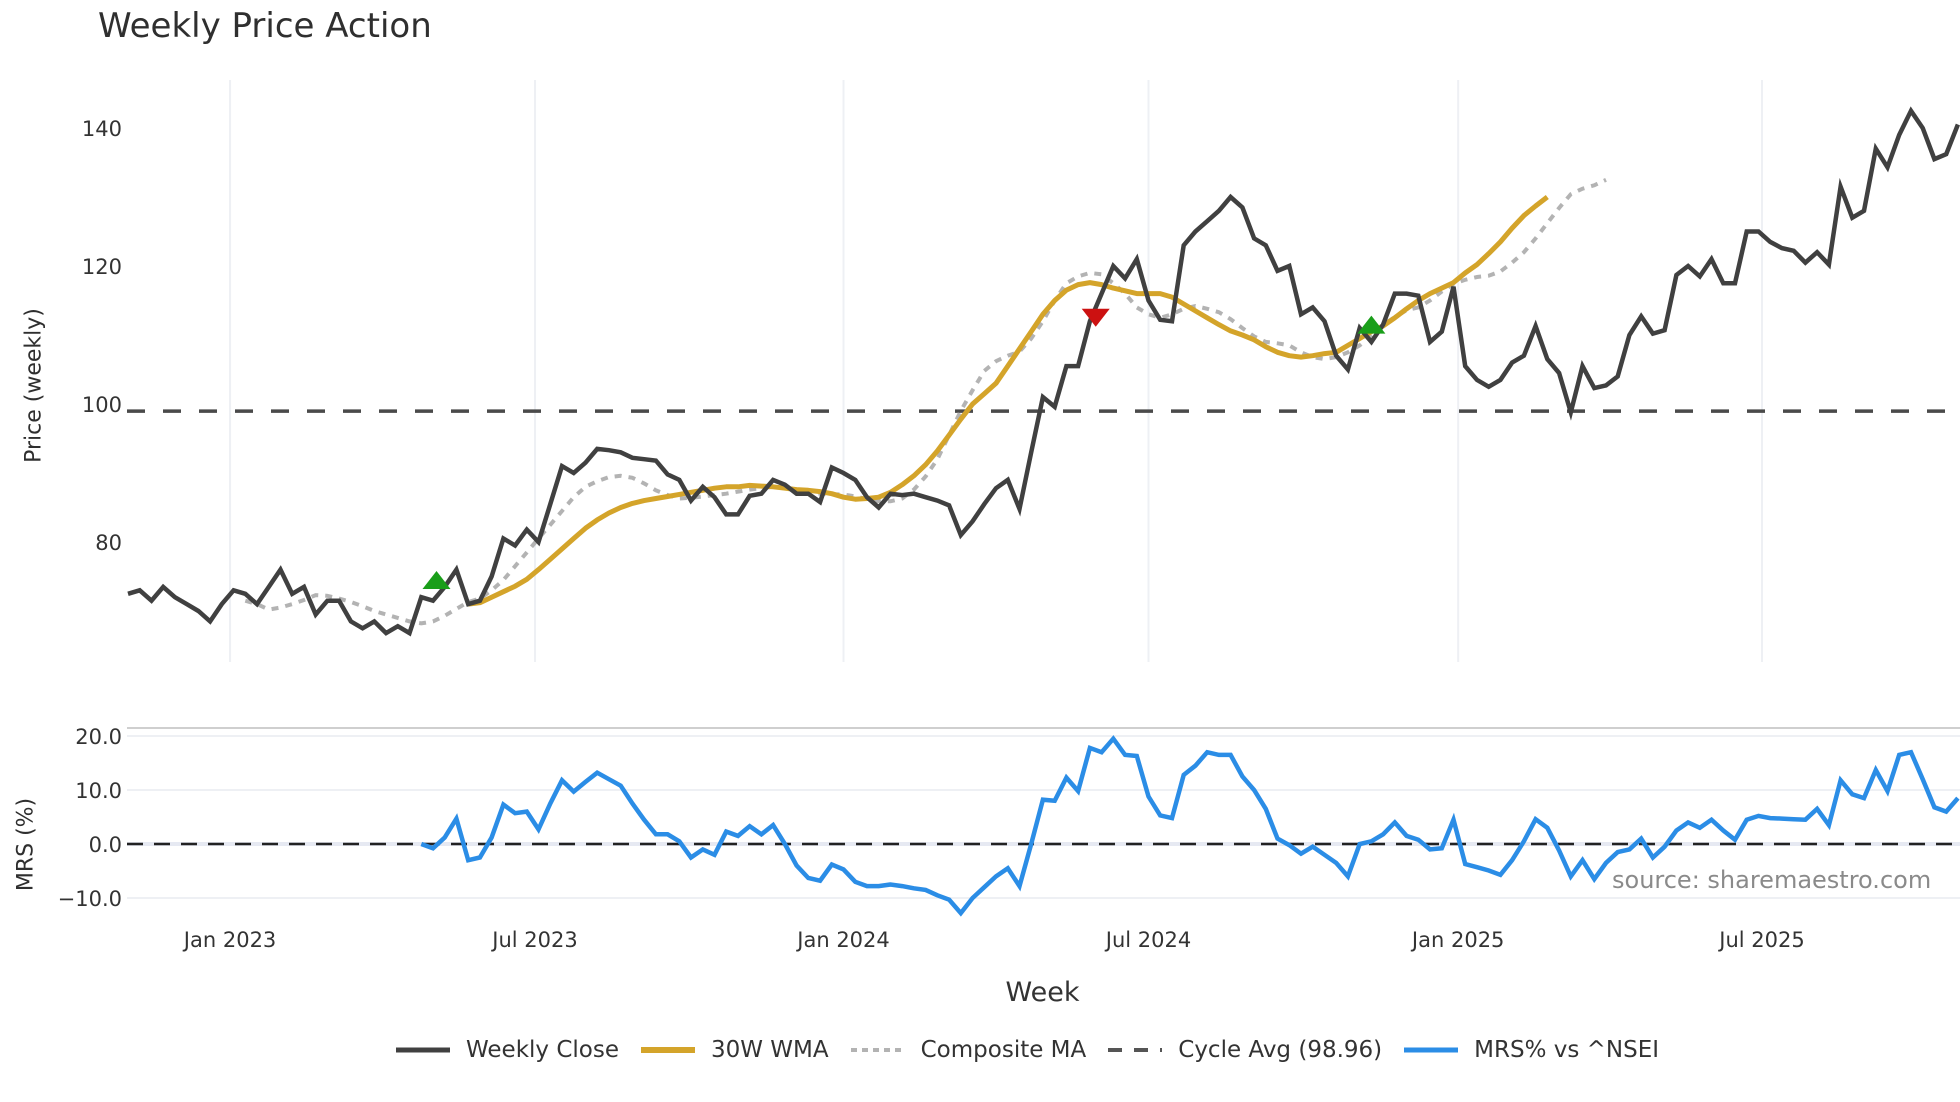 The image size is (1960, 1102). I want to click on sell-signal-icon, so click(1095, 317).